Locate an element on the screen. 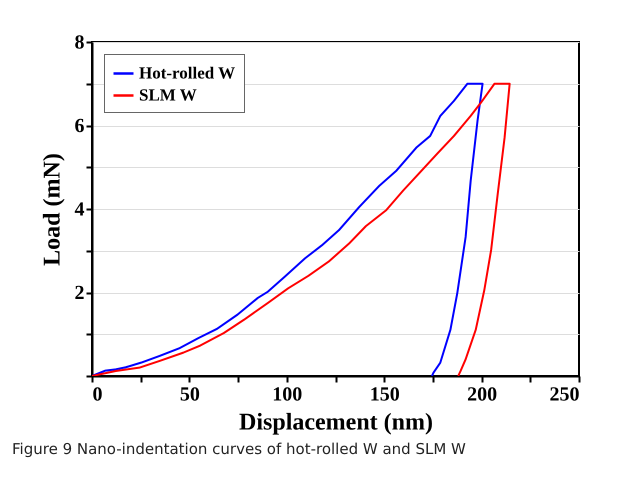  y-tick-label: 8 is located at coordinates (79, 43).